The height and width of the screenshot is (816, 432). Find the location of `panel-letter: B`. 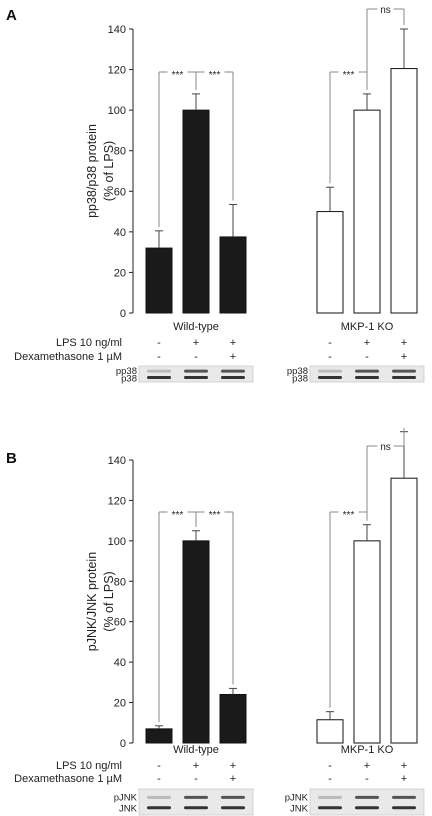

panel-letter: B is located at coordinates (11, 458).